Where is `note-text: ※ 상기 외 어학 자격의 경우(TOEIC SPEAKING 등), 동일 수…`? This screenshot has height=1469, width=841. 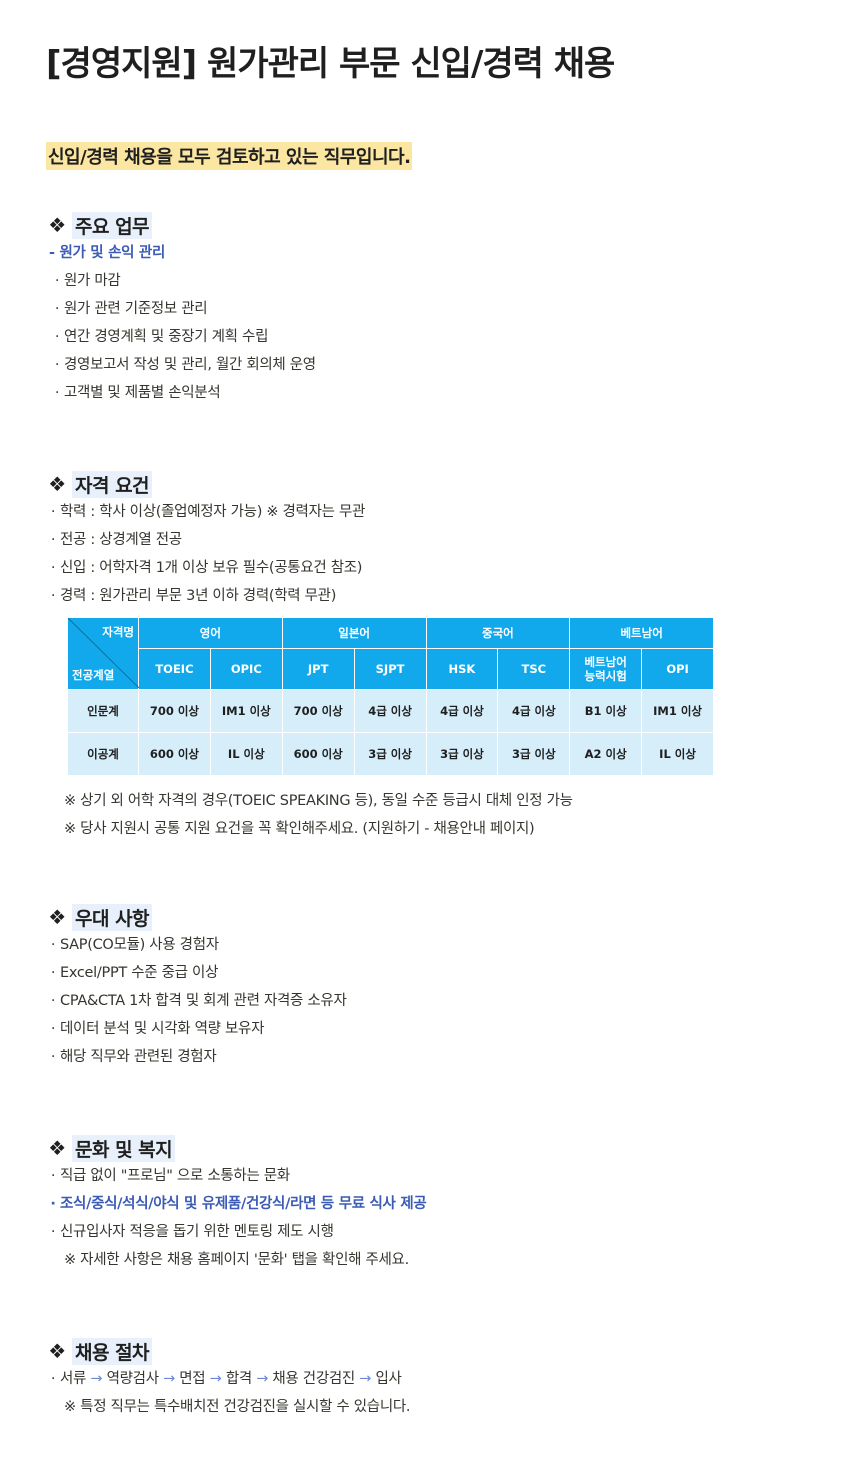 note-text: ※ 상기 외 어학 자격의 경우(TOEIC SPEAKING 등), 동일 수… is located at coordinates (318, 801).